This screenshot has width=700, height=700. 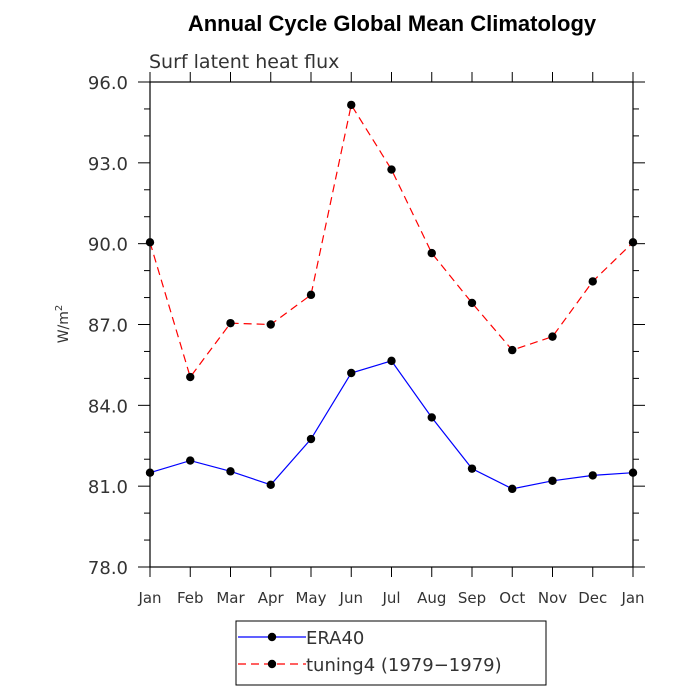 What do you see at coordinates (310, 598) in the screenshot?
I see `x-tick-label: May` at bounding box center [310, 598].